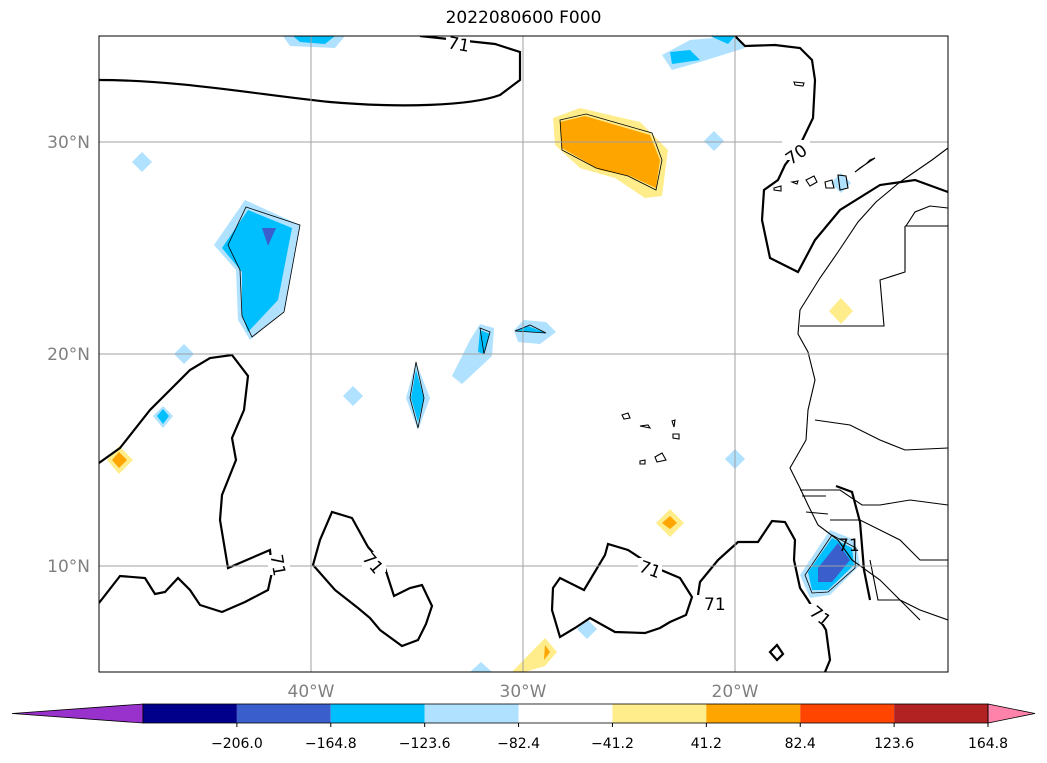 The width and height of the screenshot is (1047, 763). What do you see at coordinates (612, 744) in the screenshot?
I see `colorbar-tick-label: −41.2` at bounding box center [612, 744].